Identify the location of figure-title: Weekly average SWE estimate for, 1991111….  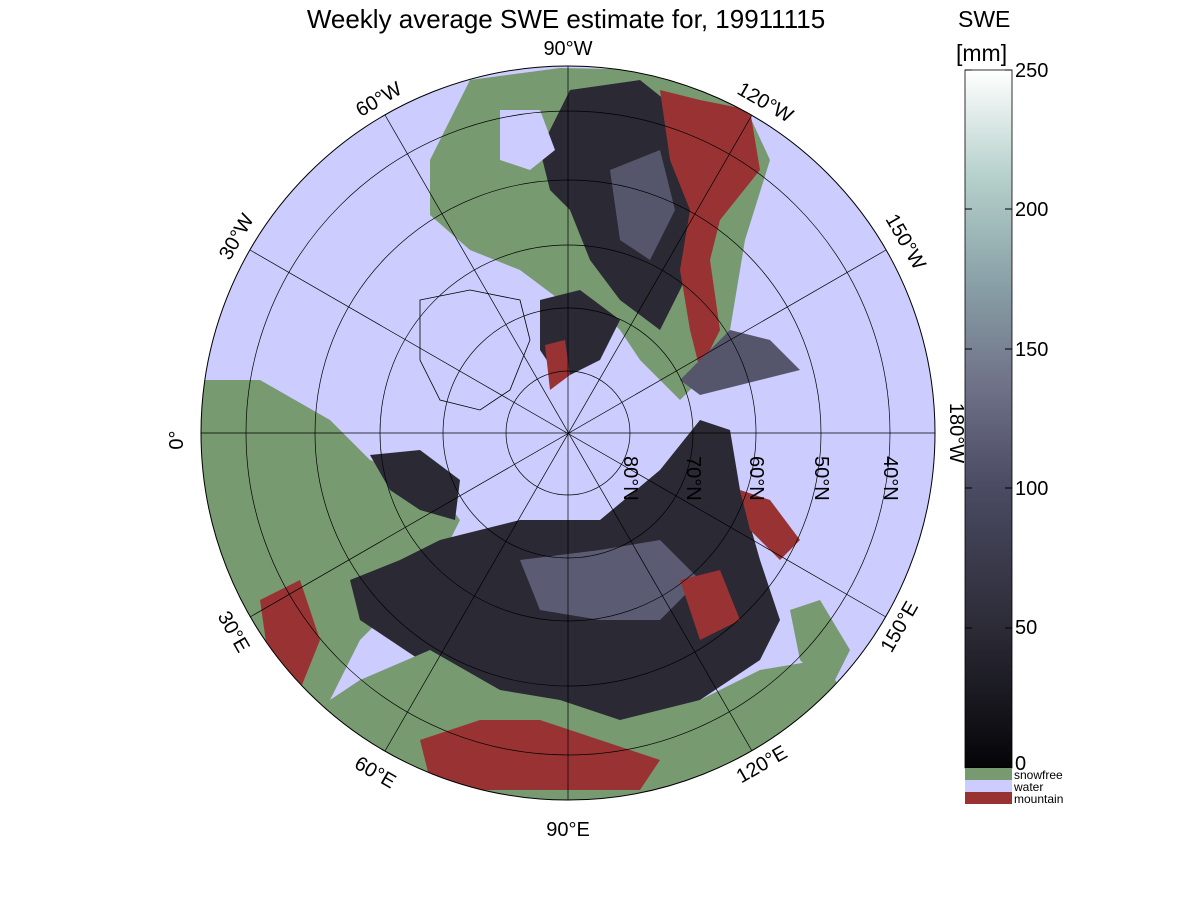
(566, 19).